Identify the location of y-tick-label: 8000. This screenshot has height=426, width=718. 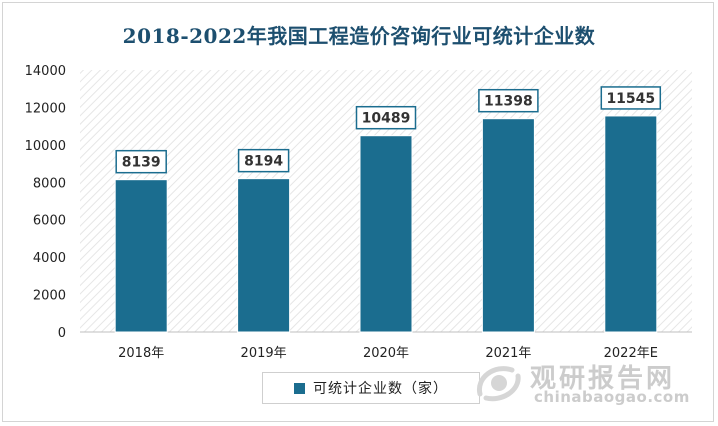
(49, 183).